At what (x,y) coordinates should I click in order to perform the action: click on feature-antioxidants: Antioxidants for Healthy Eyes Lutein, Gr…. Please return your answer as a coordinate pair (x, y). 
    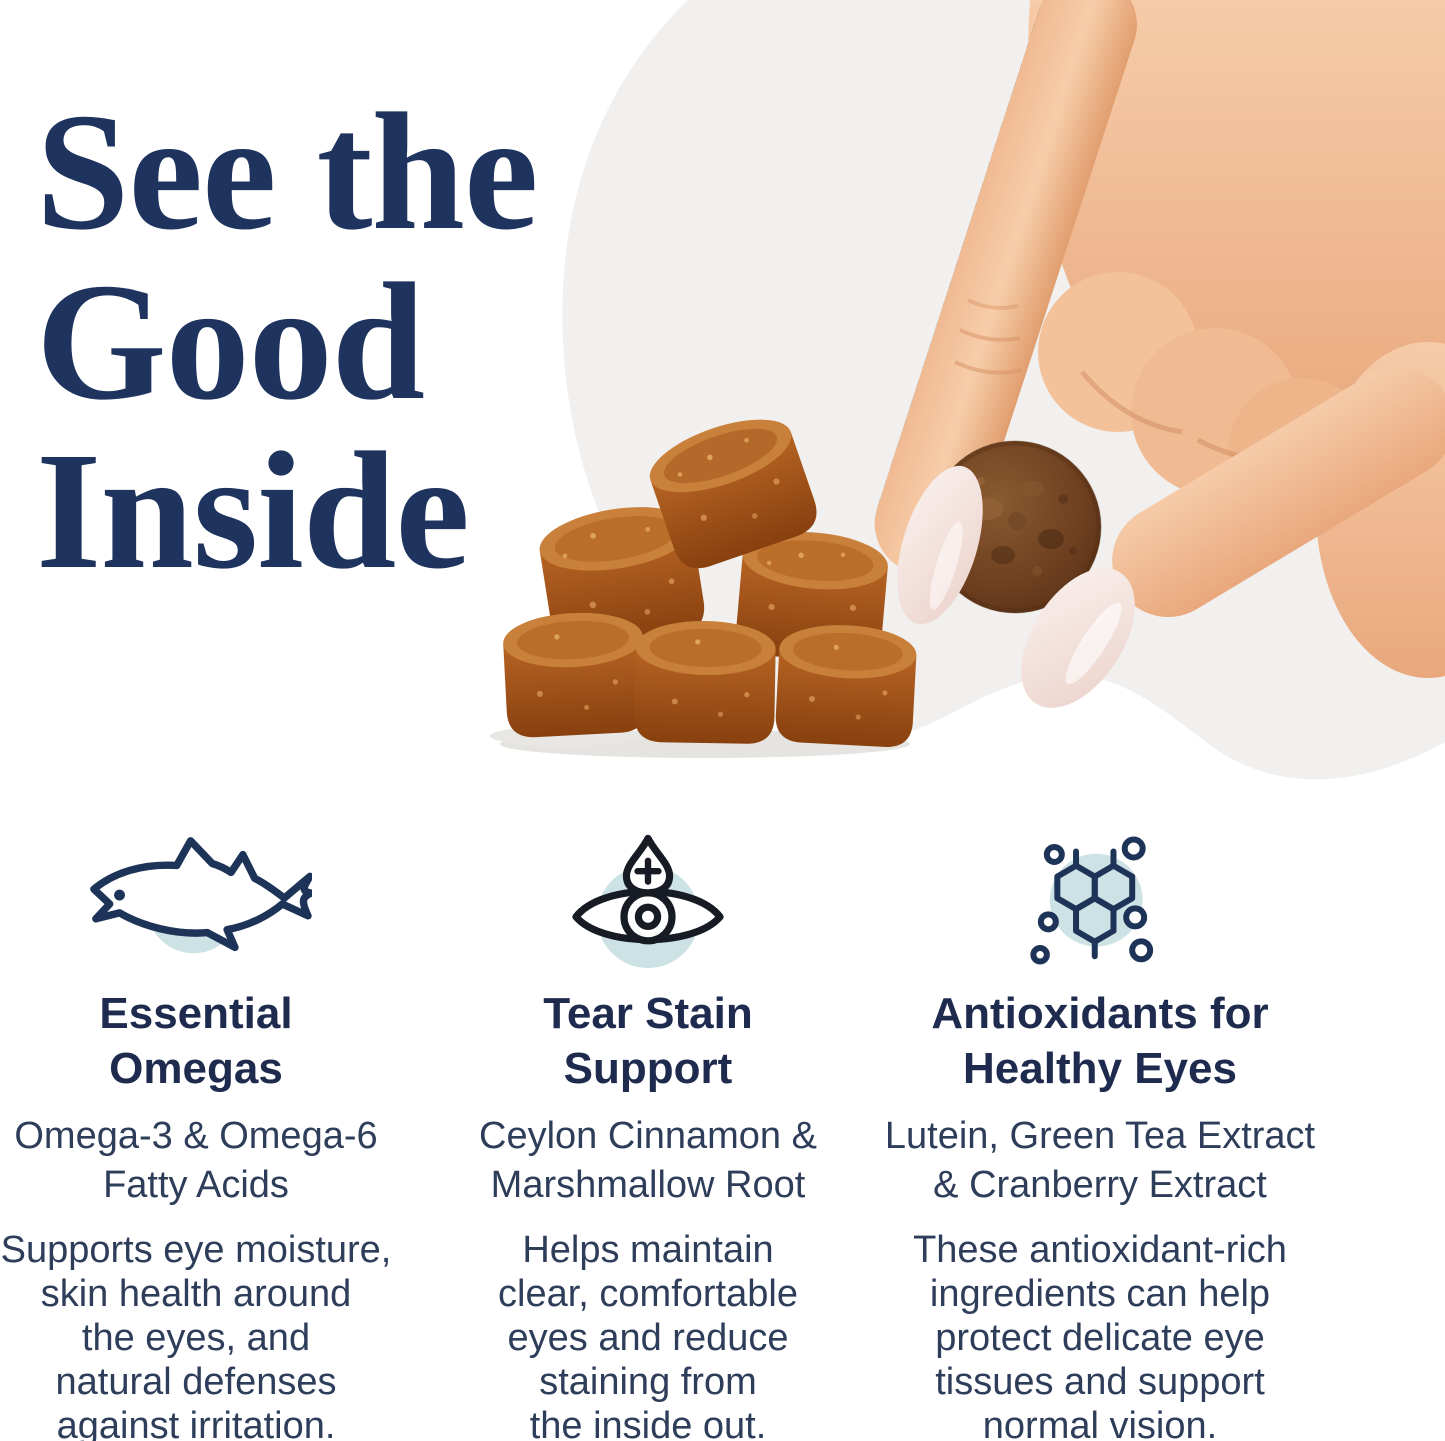
    Looking at the image, I should click on (1100, 1120).